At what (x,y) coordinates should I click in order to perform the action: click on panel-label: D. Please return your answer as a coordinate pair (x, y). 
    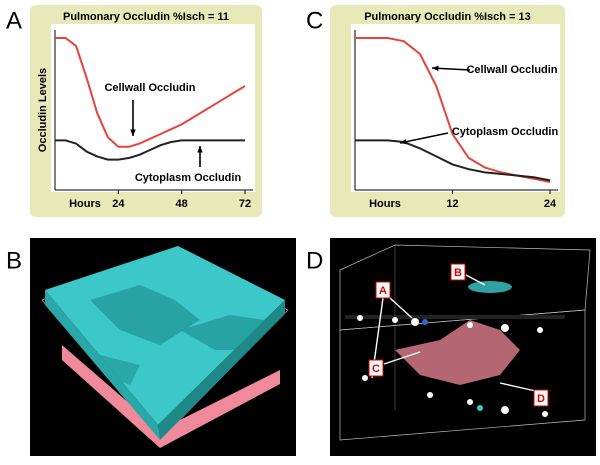
    Looking at the image, I should click on (314, 260).